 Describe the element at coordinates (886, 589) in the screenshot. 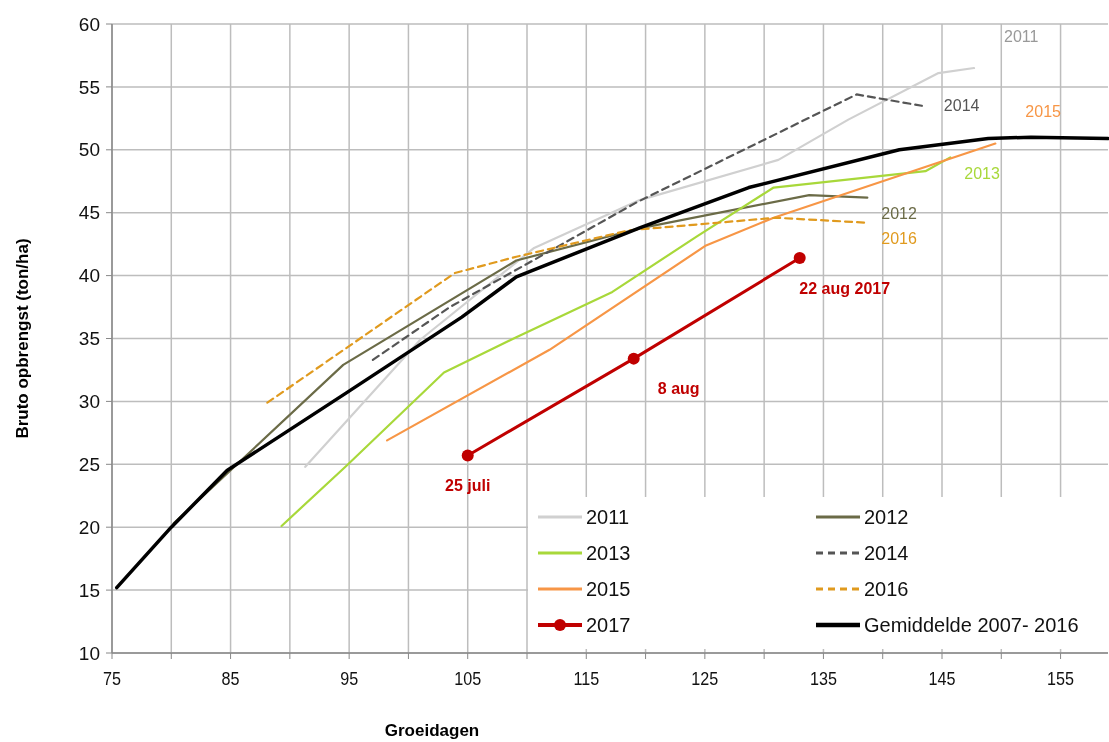

I see `legend-label: 2016` at that location.